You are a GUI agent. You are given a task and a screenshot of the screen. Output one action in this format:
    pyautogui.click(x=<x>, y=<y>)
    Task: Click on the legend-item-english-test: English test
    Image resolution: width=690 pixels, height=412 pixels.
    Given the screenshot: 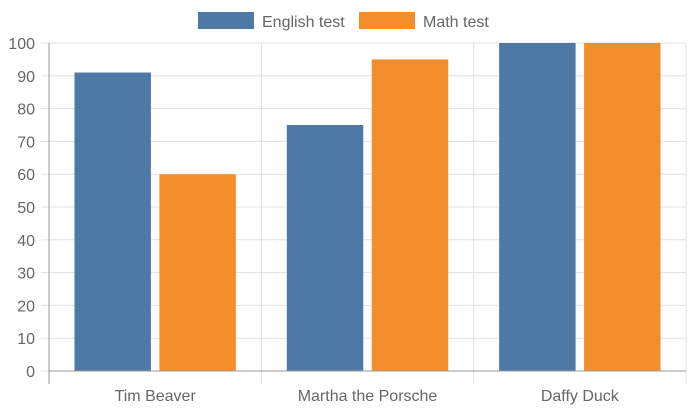 What is the action you would take?
    pyautogui.click(x=271, y=21)
    